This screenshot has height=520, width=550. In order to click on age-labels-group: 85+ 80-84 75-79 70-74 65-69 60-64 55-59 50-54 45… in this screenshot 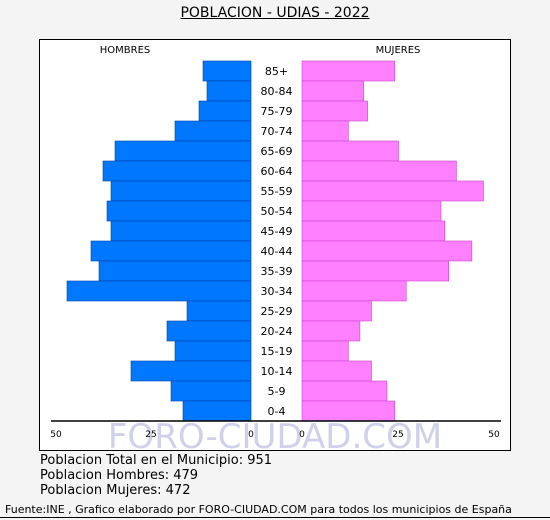, I will do `click(277, 241)`.